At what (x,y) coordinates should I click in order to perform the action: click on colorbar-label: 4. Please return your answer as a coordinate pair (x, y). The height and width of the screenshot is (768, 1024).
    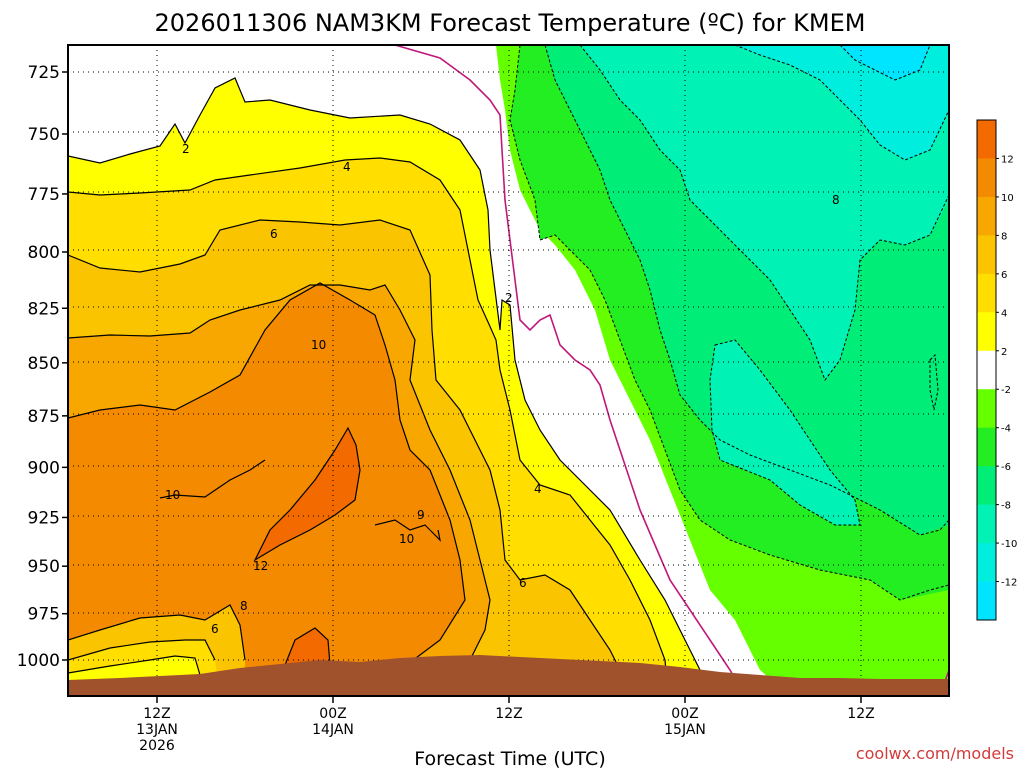
    Looking at the image, I should click on (1004, 313).